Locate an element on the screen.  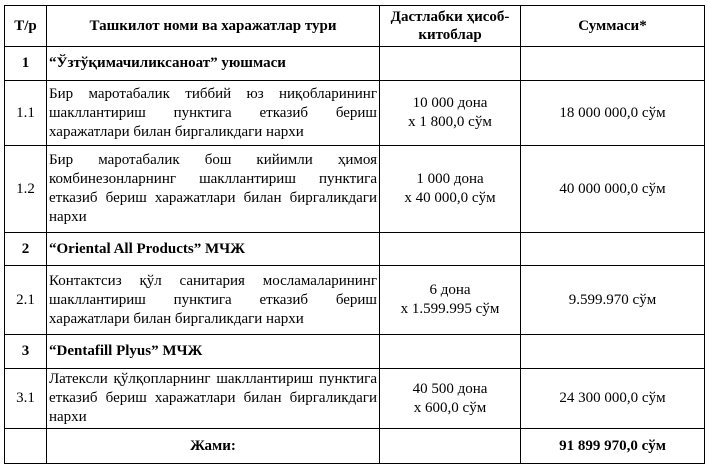
group-row: 2 “Oriental All Products” МЧЖ is located at coordinates (354, 249).